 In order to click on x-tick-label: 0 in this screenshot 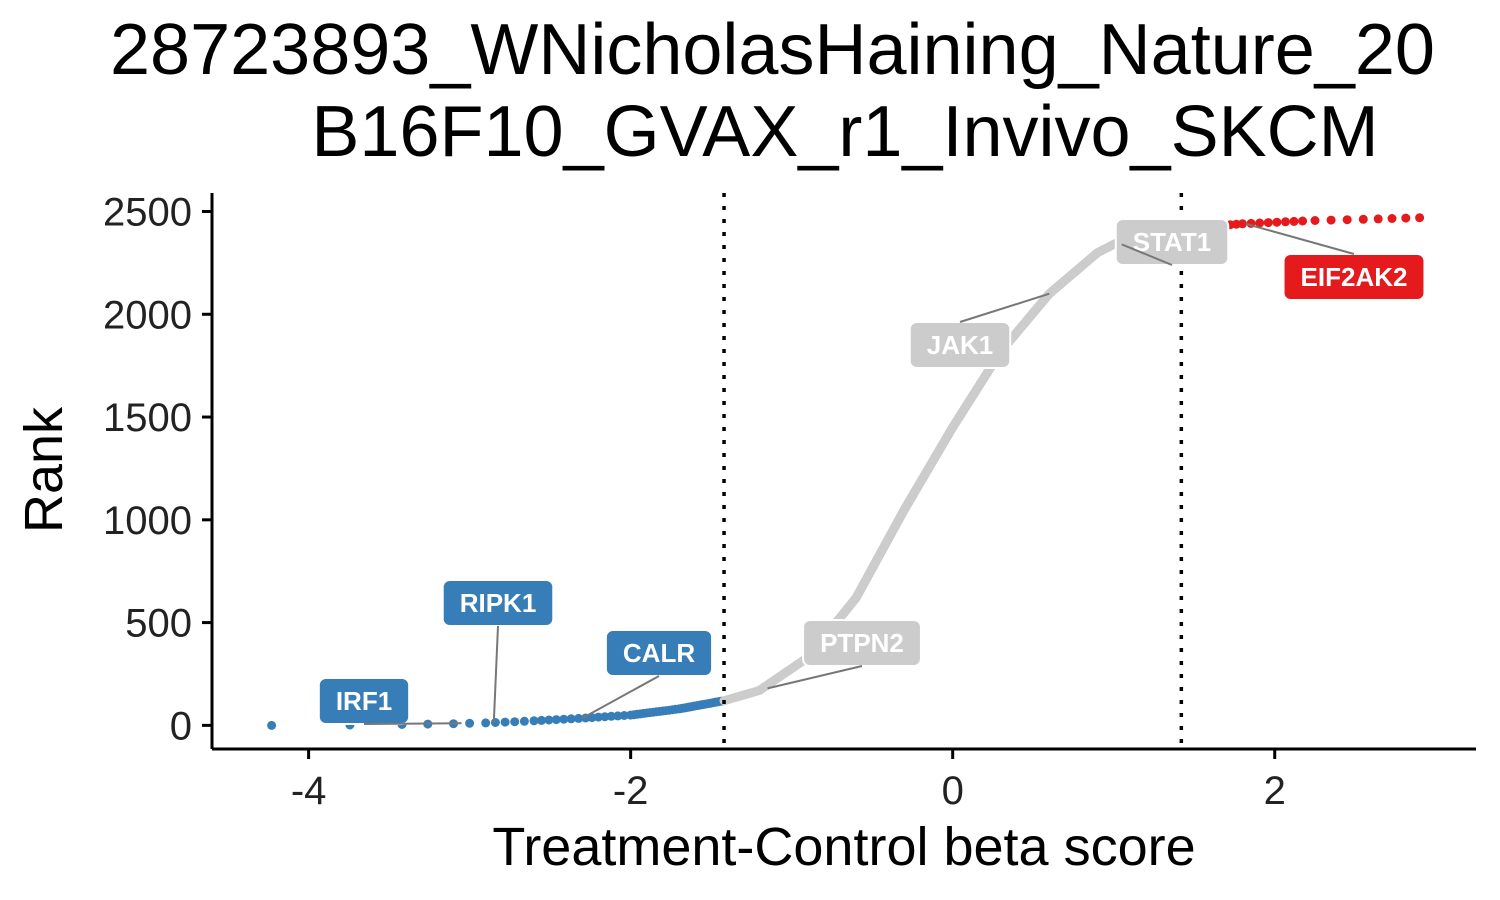, I will do `click(953, 791)`.